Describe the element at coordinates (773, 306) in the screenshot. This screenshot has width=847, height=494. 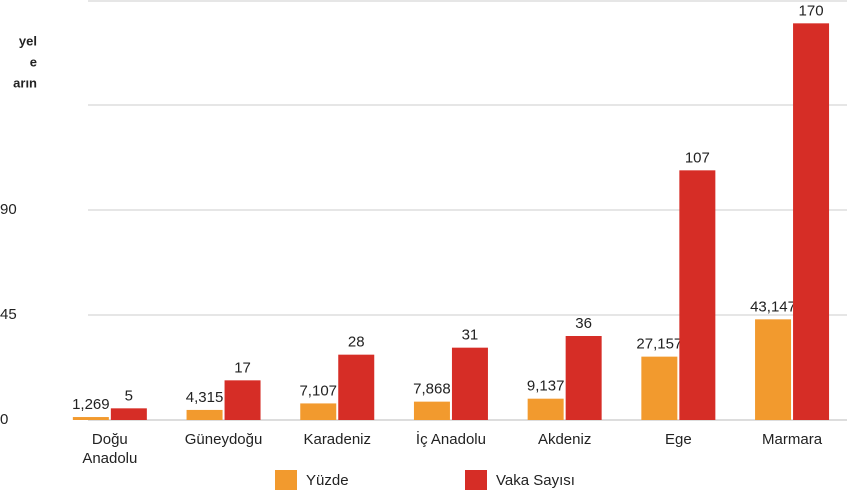
I see `data-label: 43,147` at that location.